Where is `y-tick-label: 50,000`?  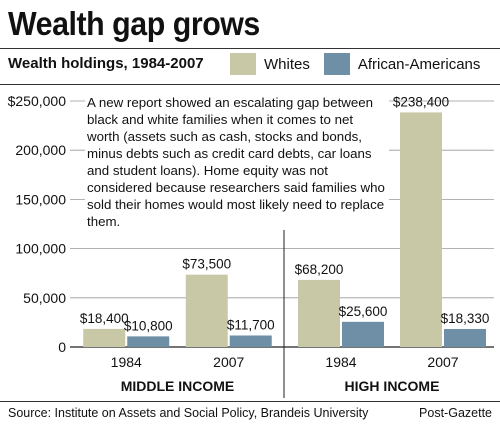 y-tick-label: 50,000 is located at coordinates (44, 298).